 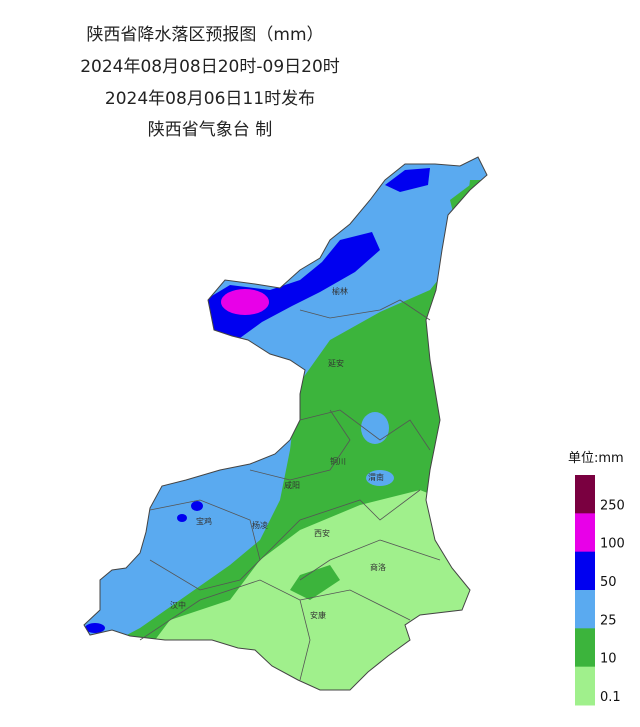 I want to click on city: 咸阳, so click(x=292, y=485).